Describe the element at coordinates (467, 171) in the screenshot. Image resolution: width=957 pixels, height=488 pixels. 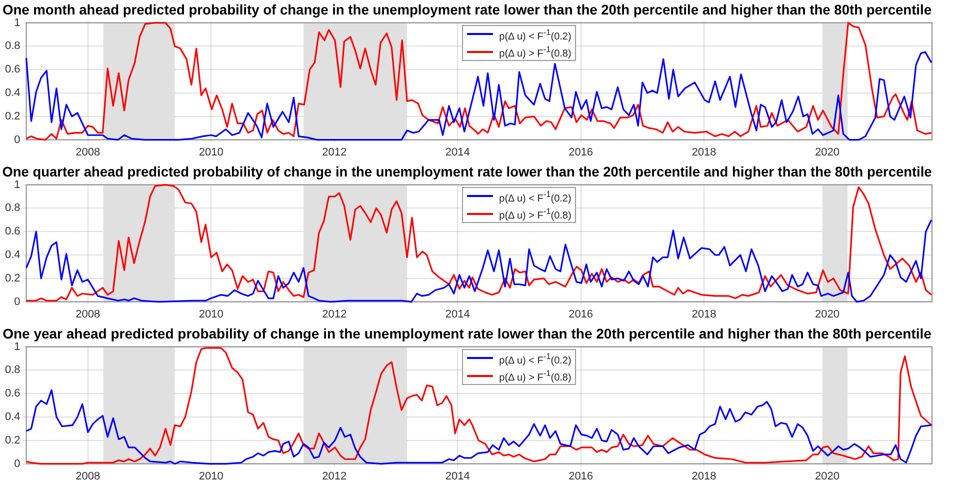
I see `chart-title: One quarter ahead predicted probability of change in the unemployment rate lower than the 20th percentile and higher than the 80th percentile` at that location.